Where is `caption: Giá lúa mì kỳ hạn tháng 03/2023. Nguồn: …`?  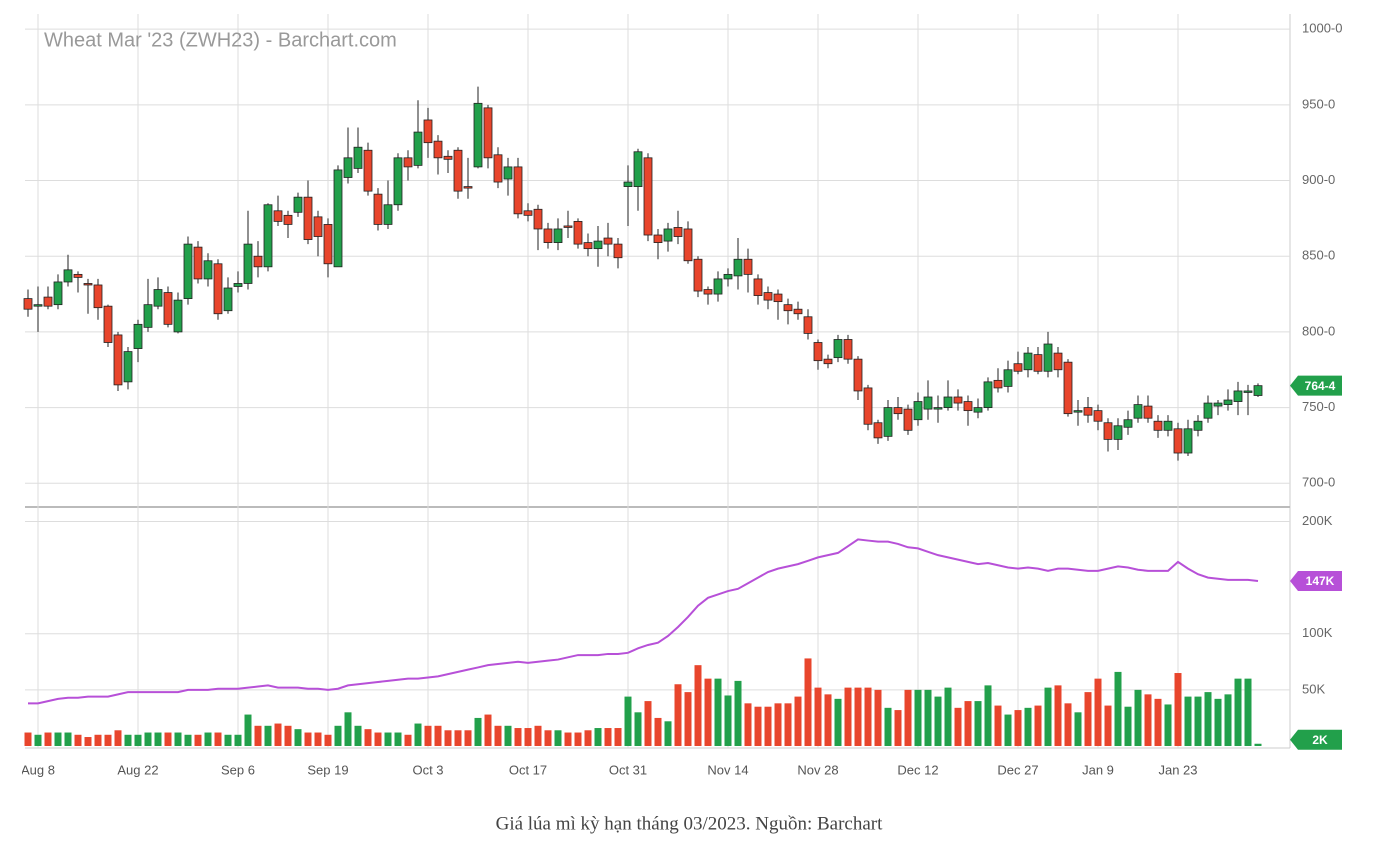 caption: Giá lúa mì kỳ hạn tháng 03/2023. Nguồn: … is located at coordinates (690, 823).